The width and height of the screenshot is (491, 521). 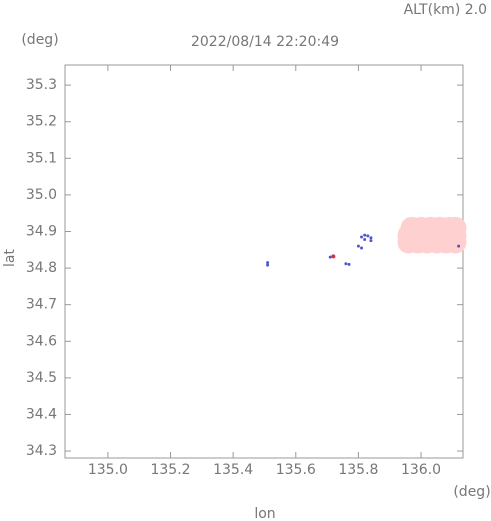 What do you see at coordinates (233, 470) in the screenshot?
I see `x-tick-label: 135.4` at bounding box center [233, 470].